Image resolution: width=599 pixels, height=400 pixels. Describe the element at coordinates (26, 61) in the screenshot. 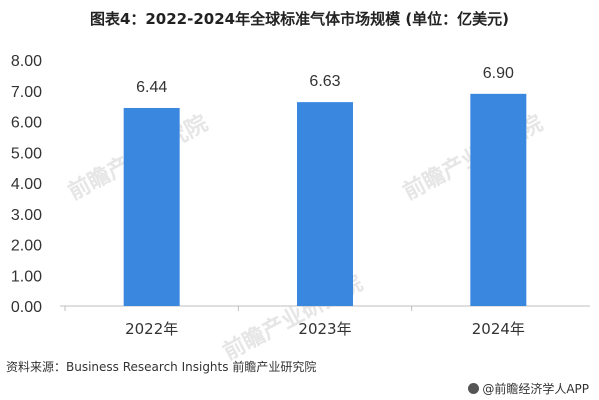

I see `y-tick-label: 8.00` at that location.